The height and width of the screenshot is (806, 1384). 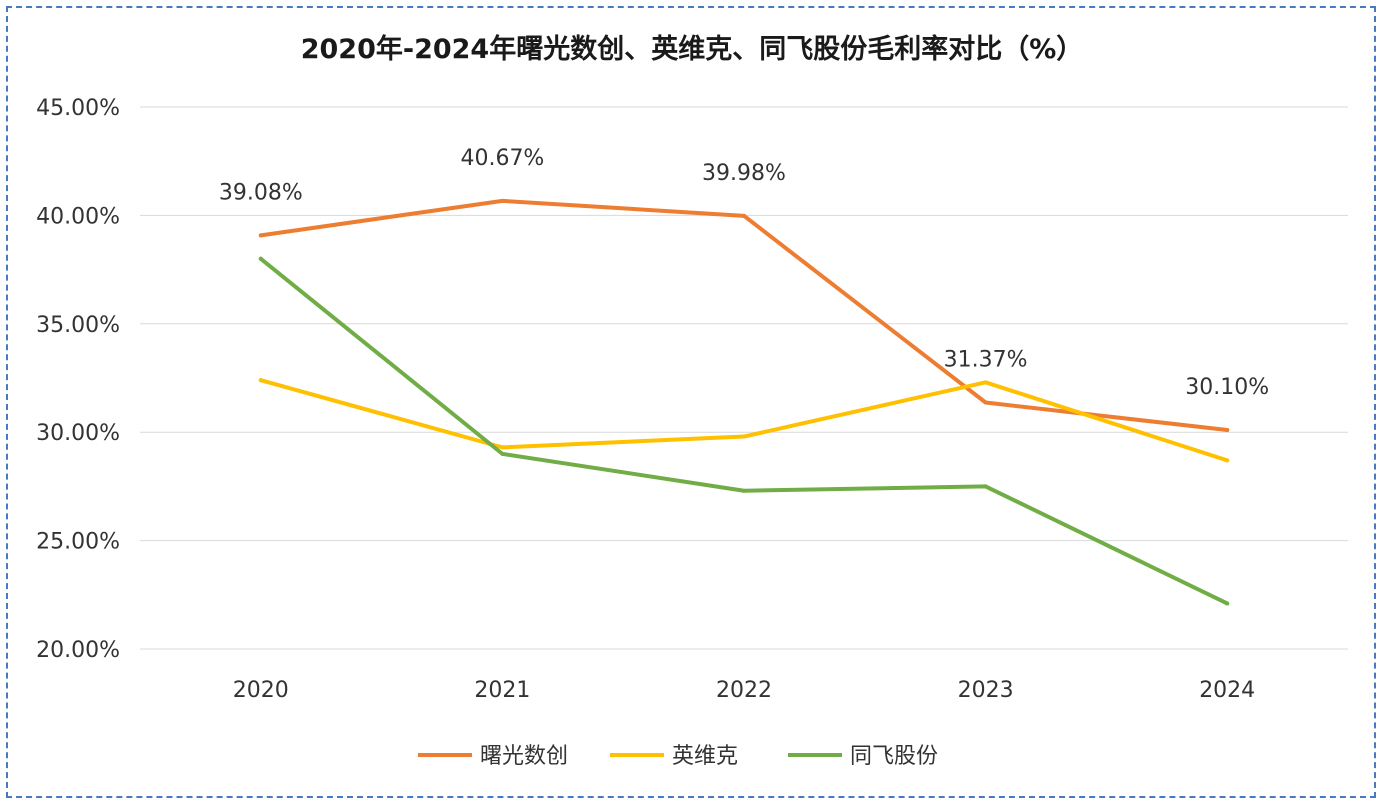 I want to click on x-tick-label: 2021, so click(x=502, y=690).